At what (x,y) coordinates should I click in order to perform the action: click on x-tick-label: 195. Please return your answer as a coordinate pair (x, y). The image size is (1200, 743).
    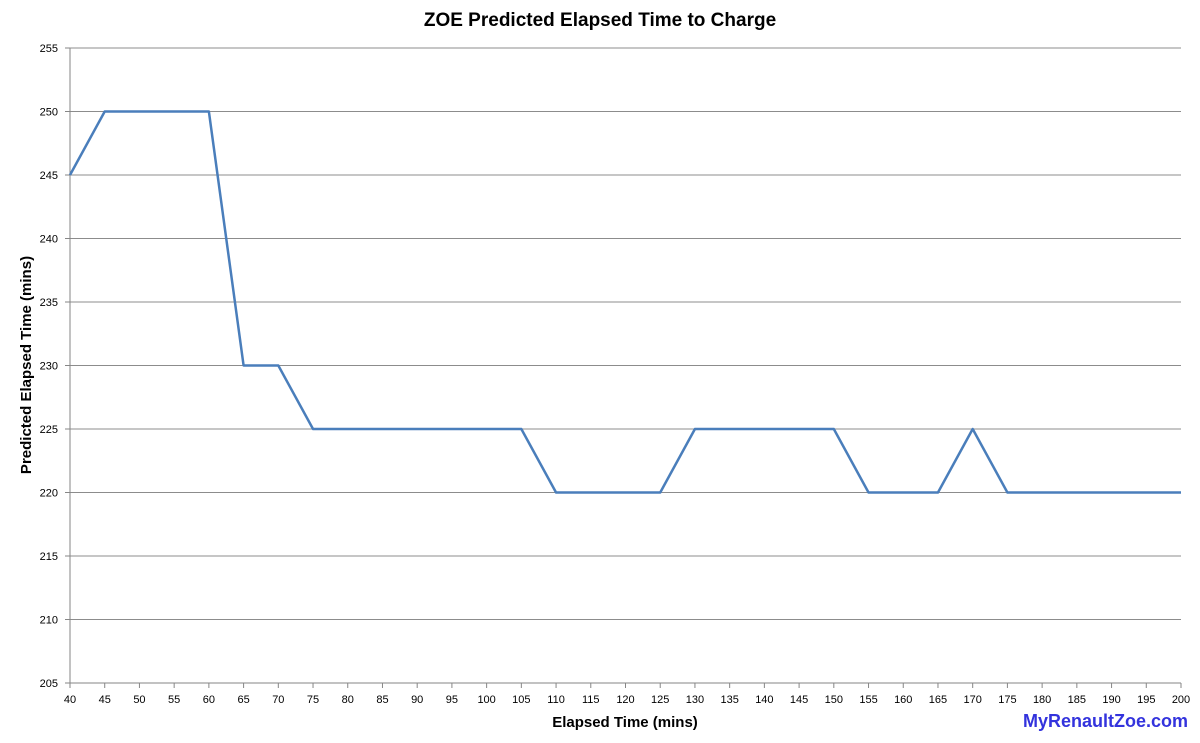
    Looking at the image, I should click on (1146, 700).